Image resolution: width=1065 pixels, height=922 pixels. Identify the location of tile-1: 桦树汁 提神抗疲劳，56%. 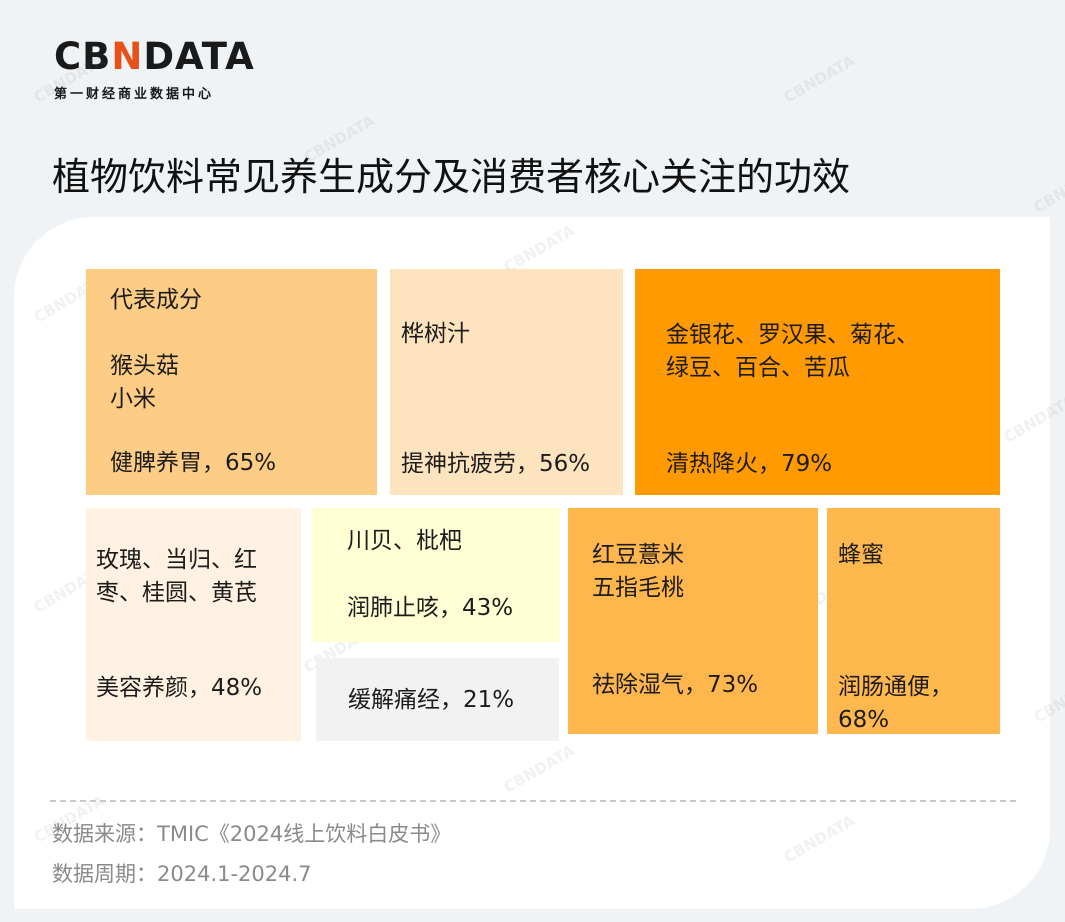
(506, 382).